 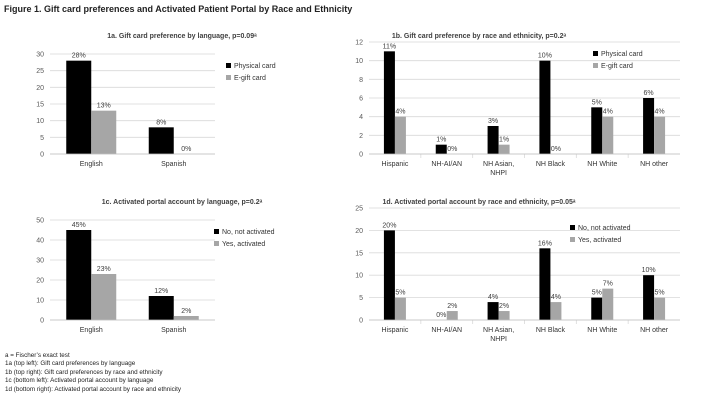 What do you see at coordinates (602, 330) in the screenshot?
I see `chart-1d-category-label: NH White` at bounding box center [602, 330].